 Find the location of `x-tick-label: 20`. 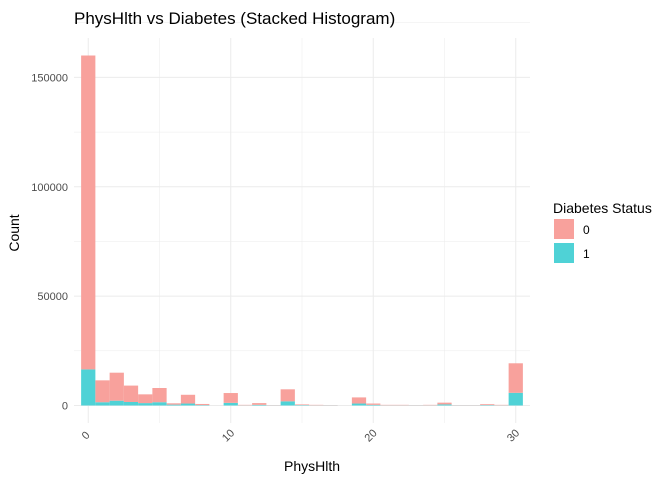

x-tick-label: 20 is located at coordinates (371, 435).